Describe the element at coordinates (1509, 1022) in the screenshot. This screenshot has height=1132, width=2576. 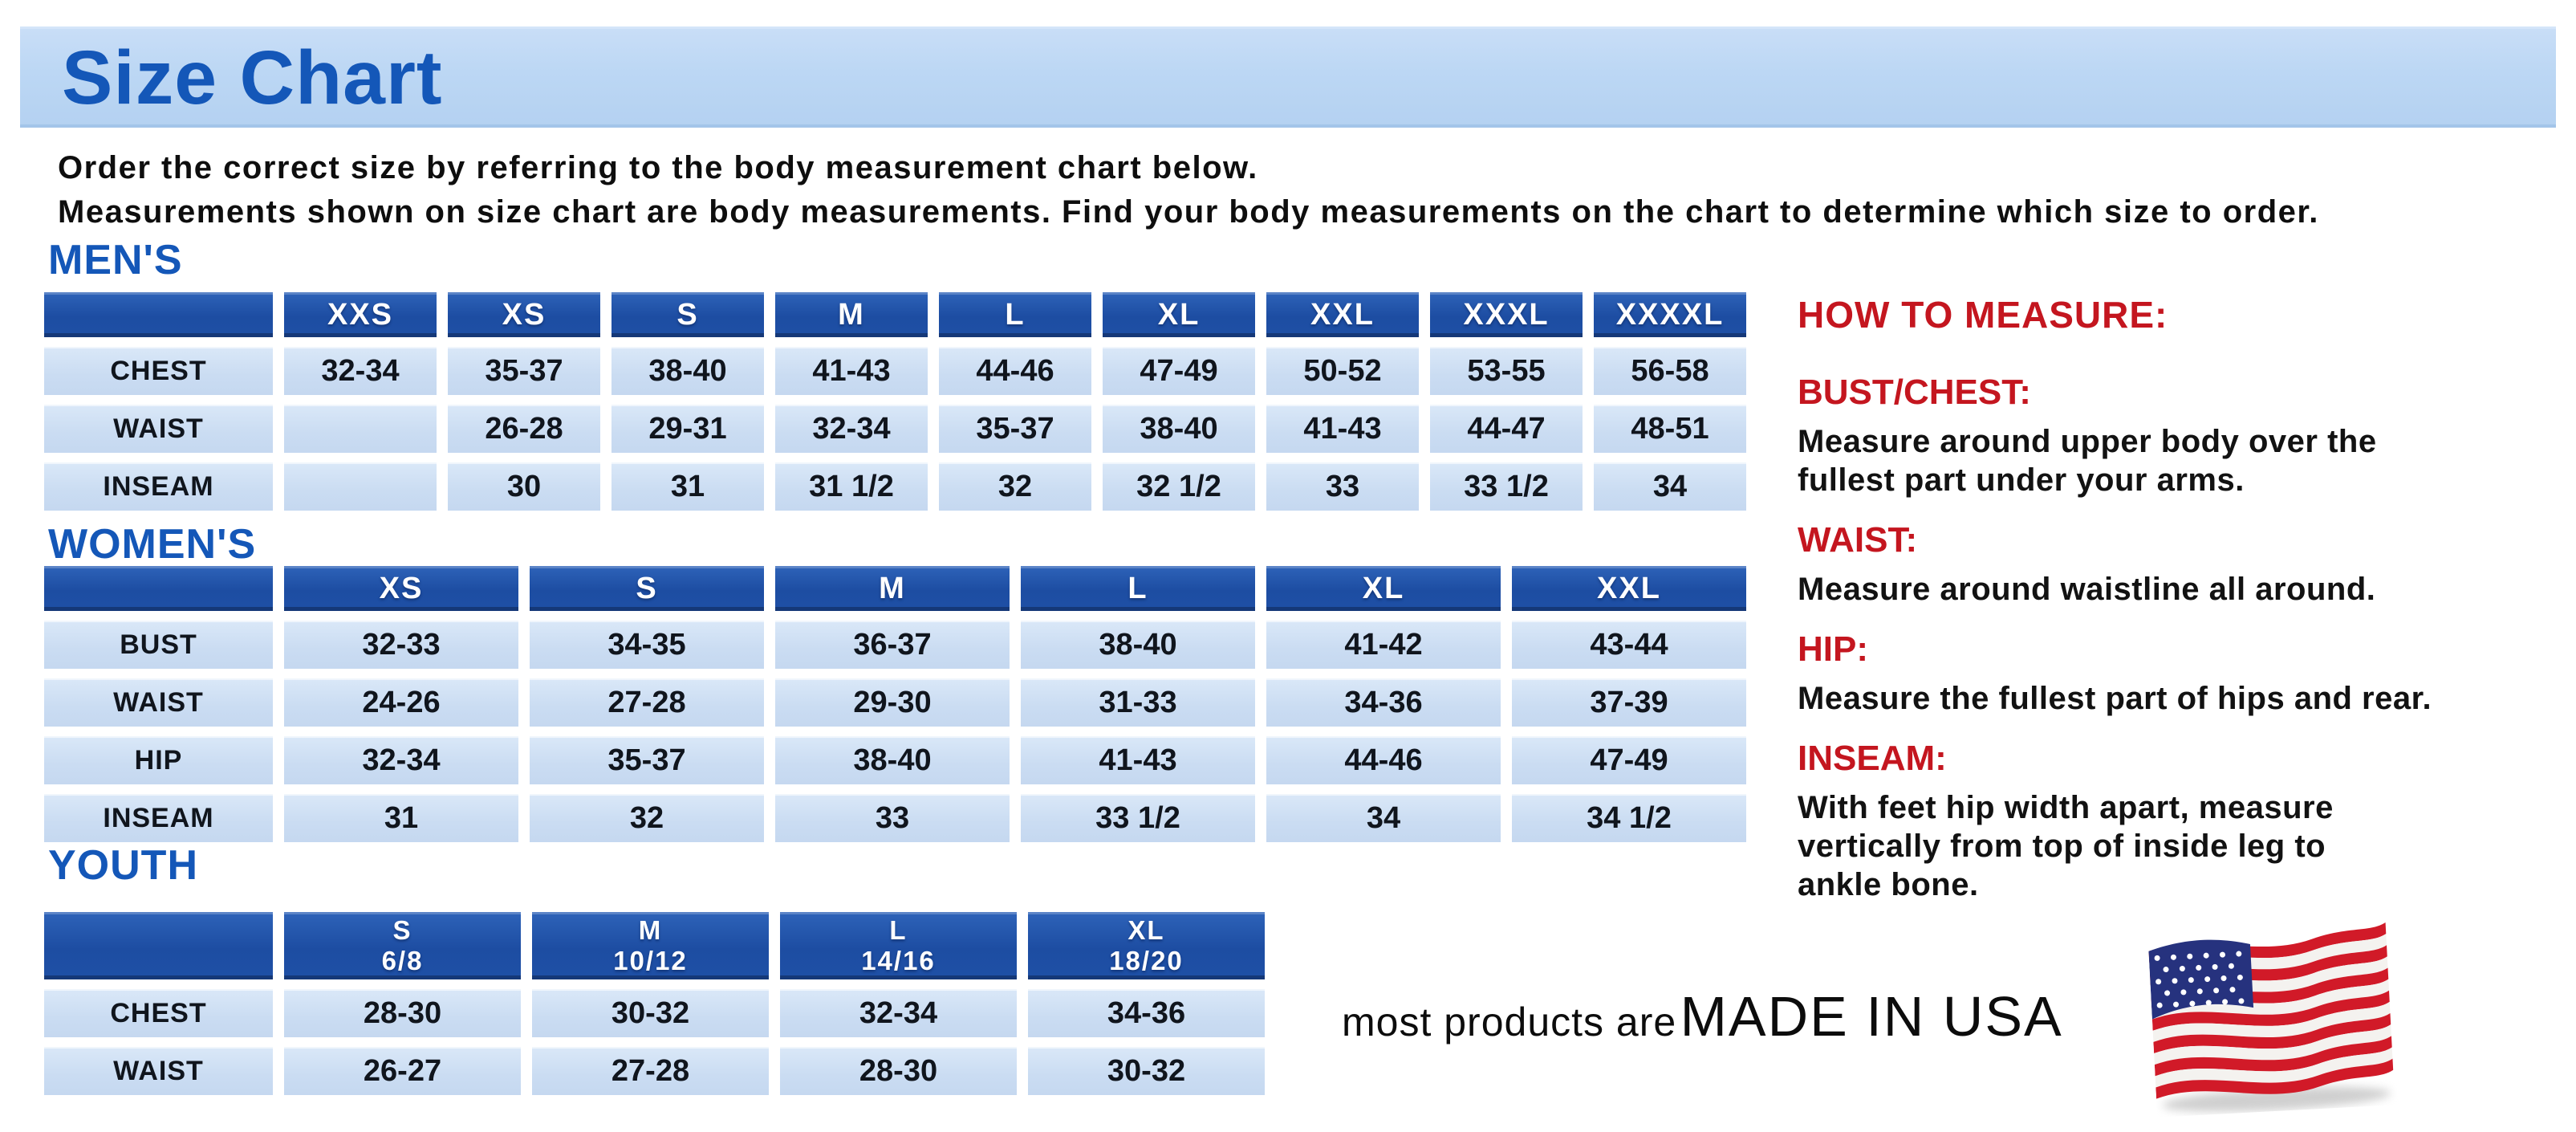
I see `made-in-usa-prefix: most products are` at that location.